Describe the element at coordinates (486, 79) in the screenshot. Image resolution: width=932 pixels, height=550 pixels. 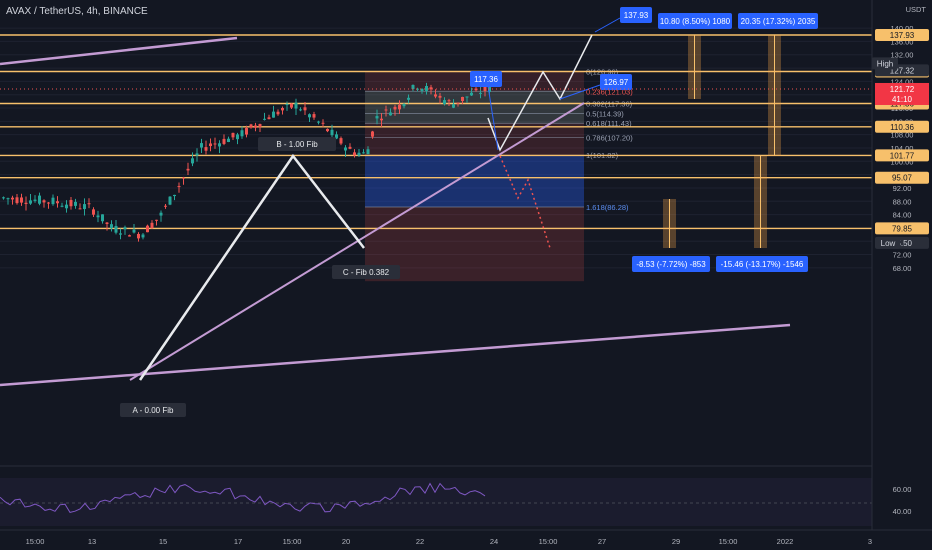
I see `projection-label: 117.36` at that location.